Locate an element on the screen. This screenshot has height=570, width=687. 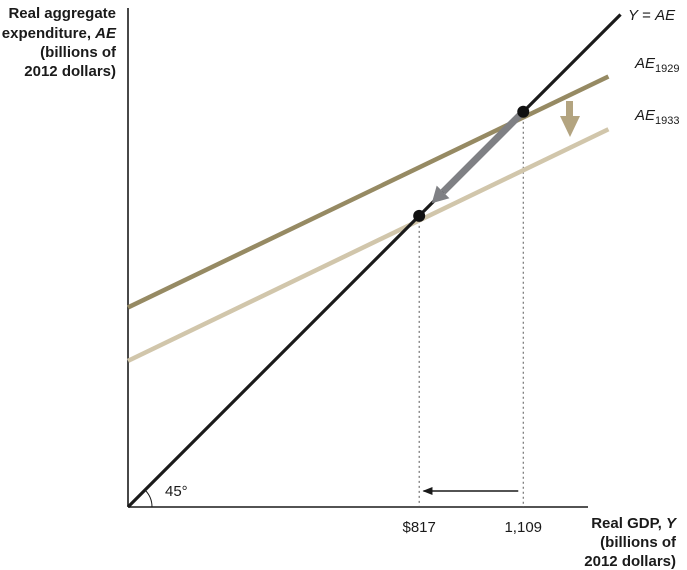
ae-1929-label-base: AE is located at coordinates (645, 63).